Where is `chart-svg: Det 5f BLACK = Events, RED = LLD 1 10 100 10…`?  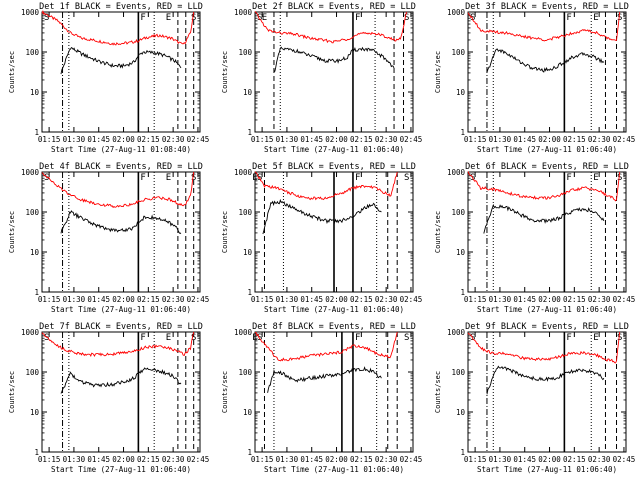 chart-svg: Det 5f BLACK = Events, RED = LLD 1 10 100 10… is located at coordinates (321, 238).